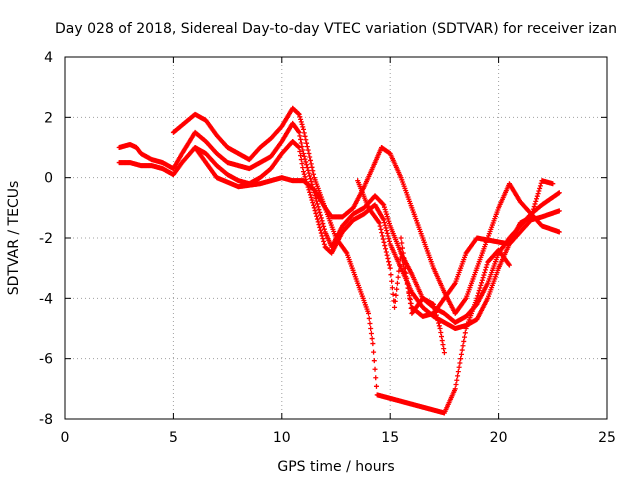  I want to click on y-tick-label: 2, so click(48, 118).